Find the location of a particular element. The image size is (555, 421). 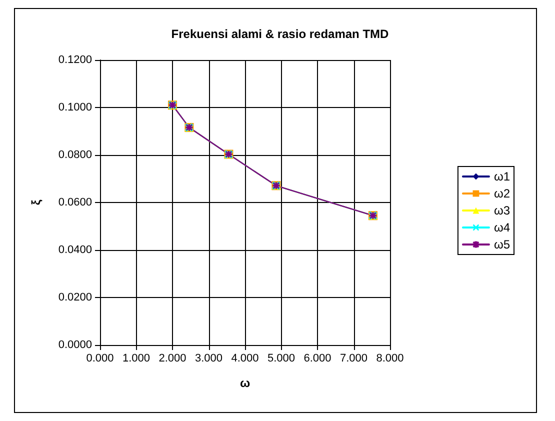

x-tick-label: 2.000 is located at coordinates (172, 358).